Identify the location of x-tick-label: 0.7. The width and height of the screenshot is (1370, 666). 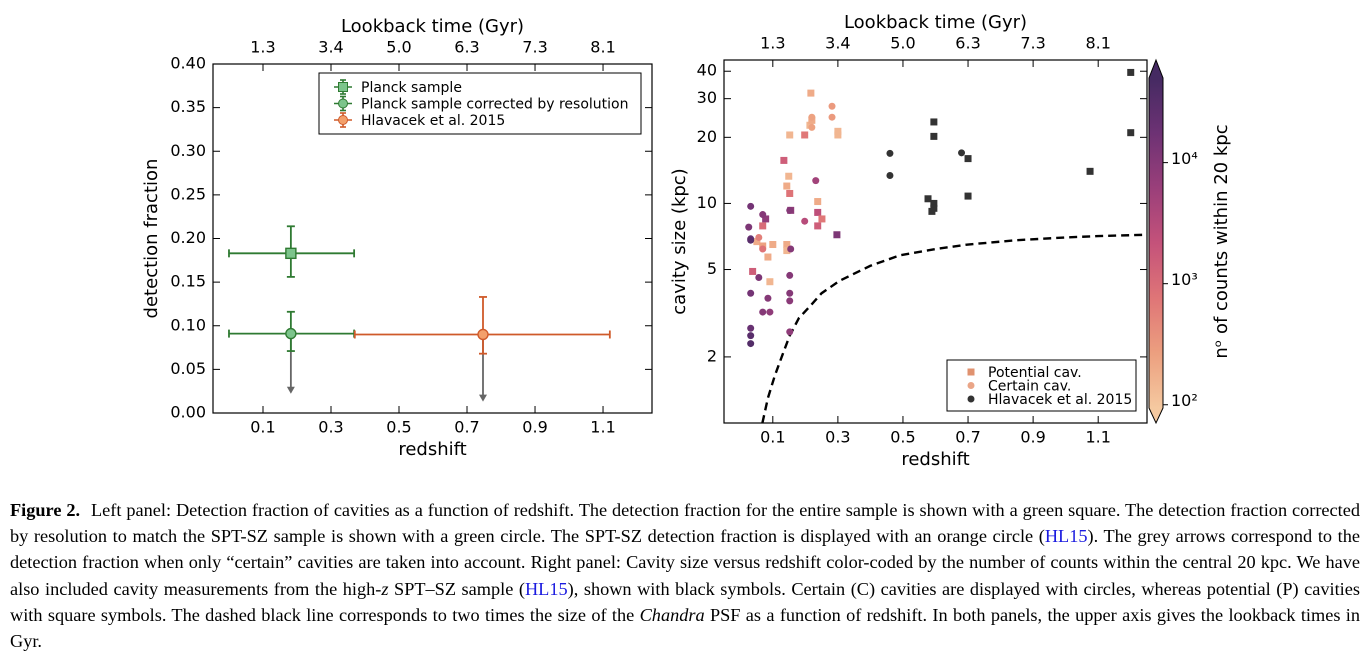
(967, 437).